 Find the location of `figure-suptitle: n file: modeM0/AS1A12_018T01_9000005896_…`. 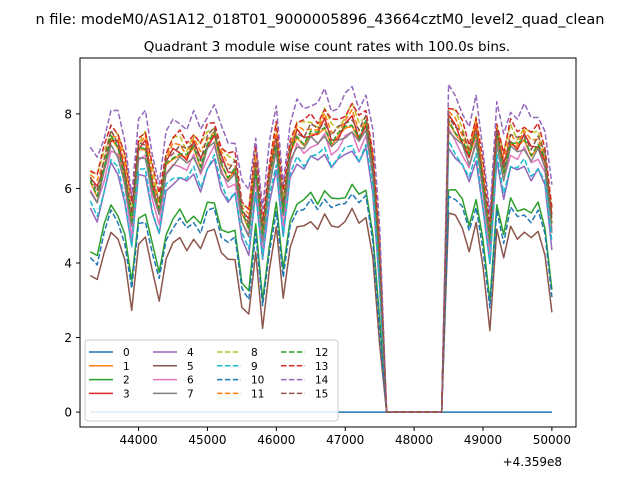

figure-suptitle: n file: modeM0/AS1A12_018T01_9000005896_… is located at coordinates (320, 20).